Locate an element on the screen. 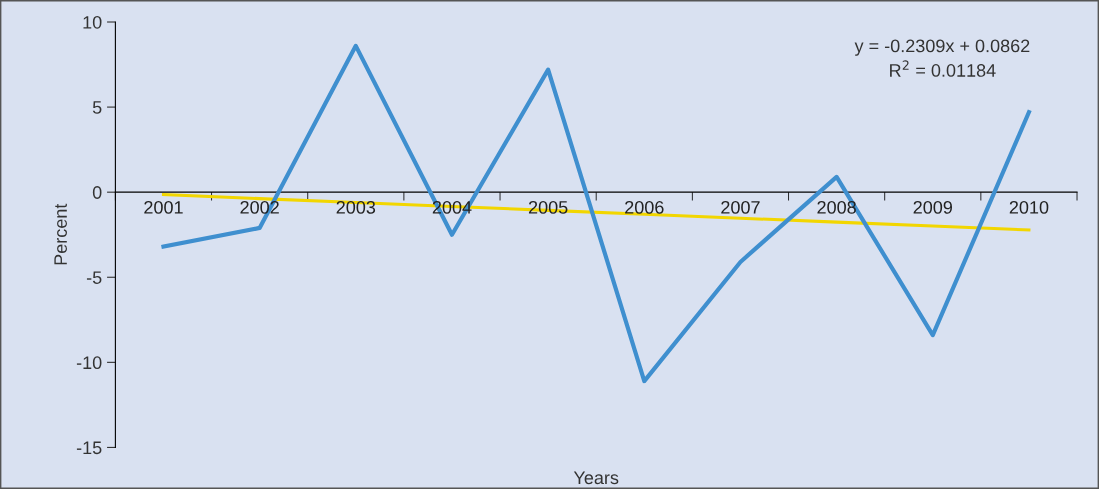  annotation: y = -0.2309x + 0.0862 R$^{2}$ = 0.01184 is located at coordinates (942, 58).